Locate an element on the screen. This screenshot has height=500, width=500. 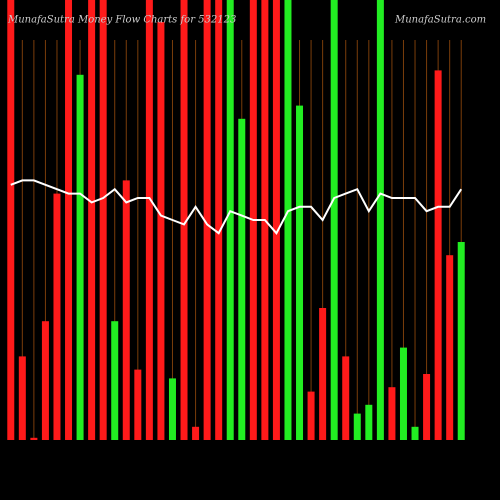
price-line is located at coordinates (236, 207).